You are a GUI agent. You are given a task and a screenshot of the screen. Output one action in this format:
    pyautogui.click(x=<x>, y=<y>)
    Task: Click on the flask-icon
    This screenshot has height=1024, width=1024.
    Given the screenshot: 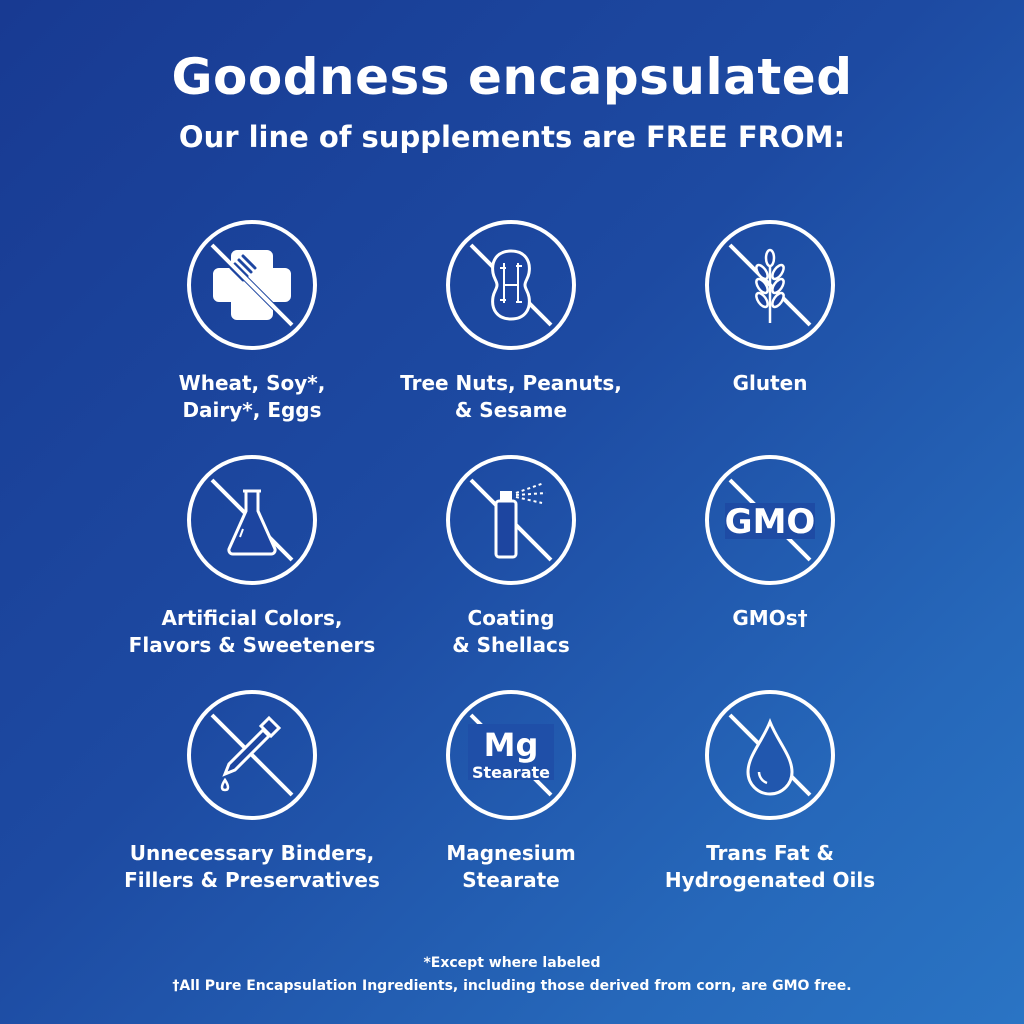 What is the action you would take?
    pyautogui.click(x=252, y=520)
    